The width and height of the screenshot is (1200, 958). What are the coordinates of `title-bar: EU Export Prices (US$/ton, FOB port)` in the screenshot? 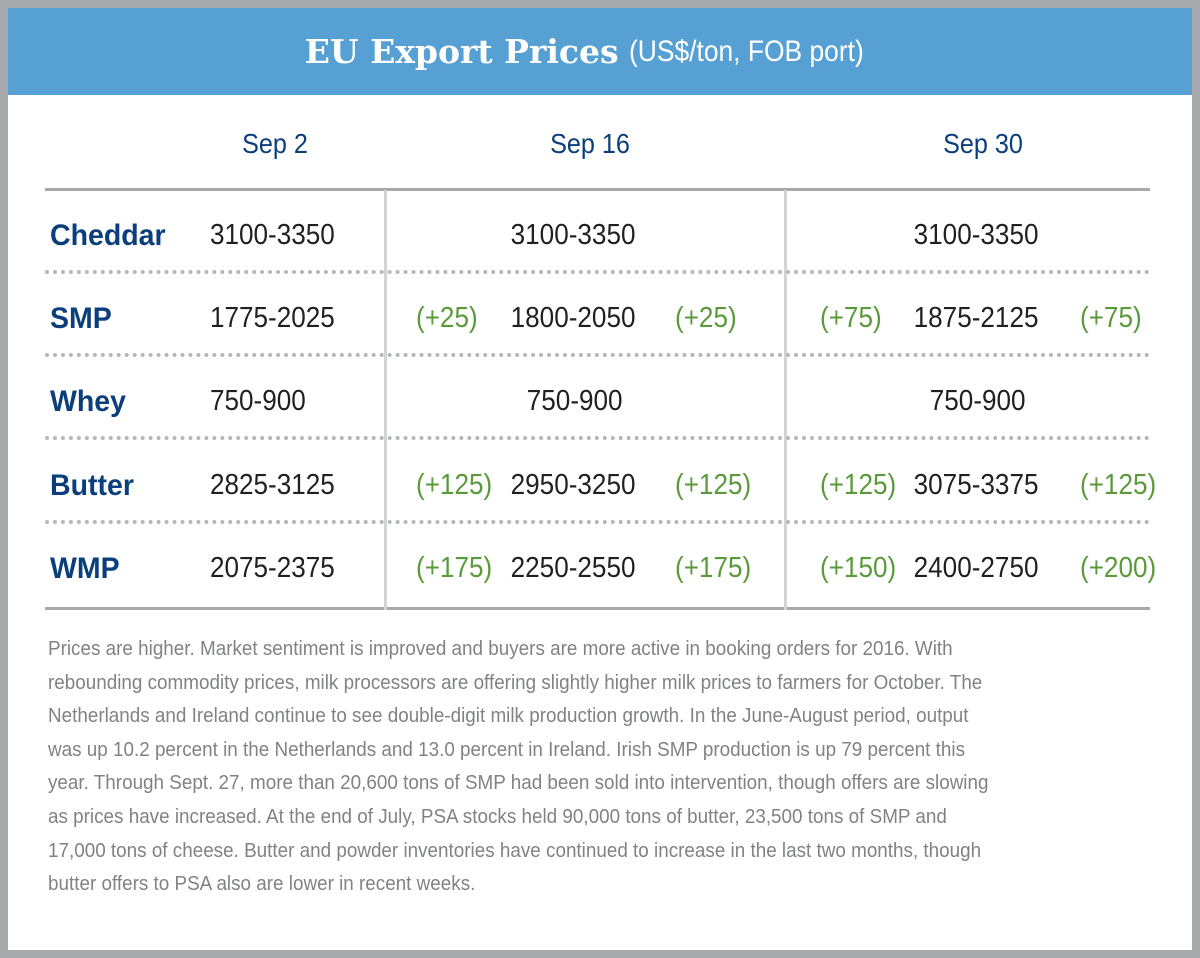 It's located at (600, 51).